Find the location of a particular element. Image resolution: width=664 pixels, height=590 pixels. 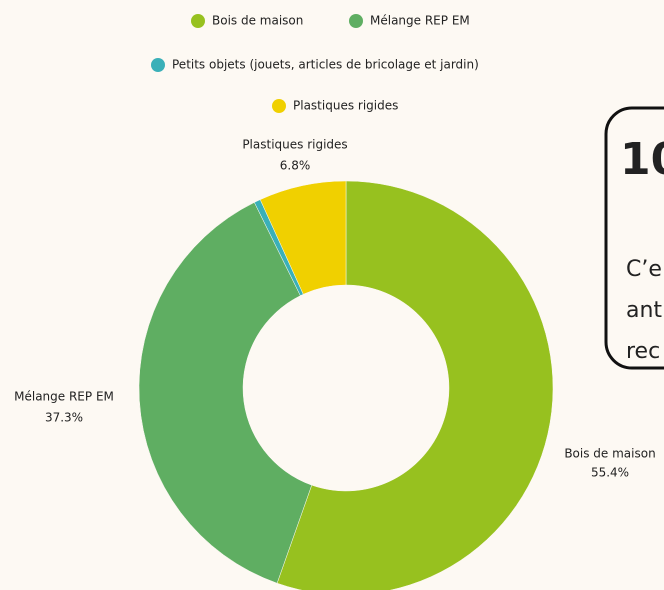

donut-slice is located at coordinates (303, 237).